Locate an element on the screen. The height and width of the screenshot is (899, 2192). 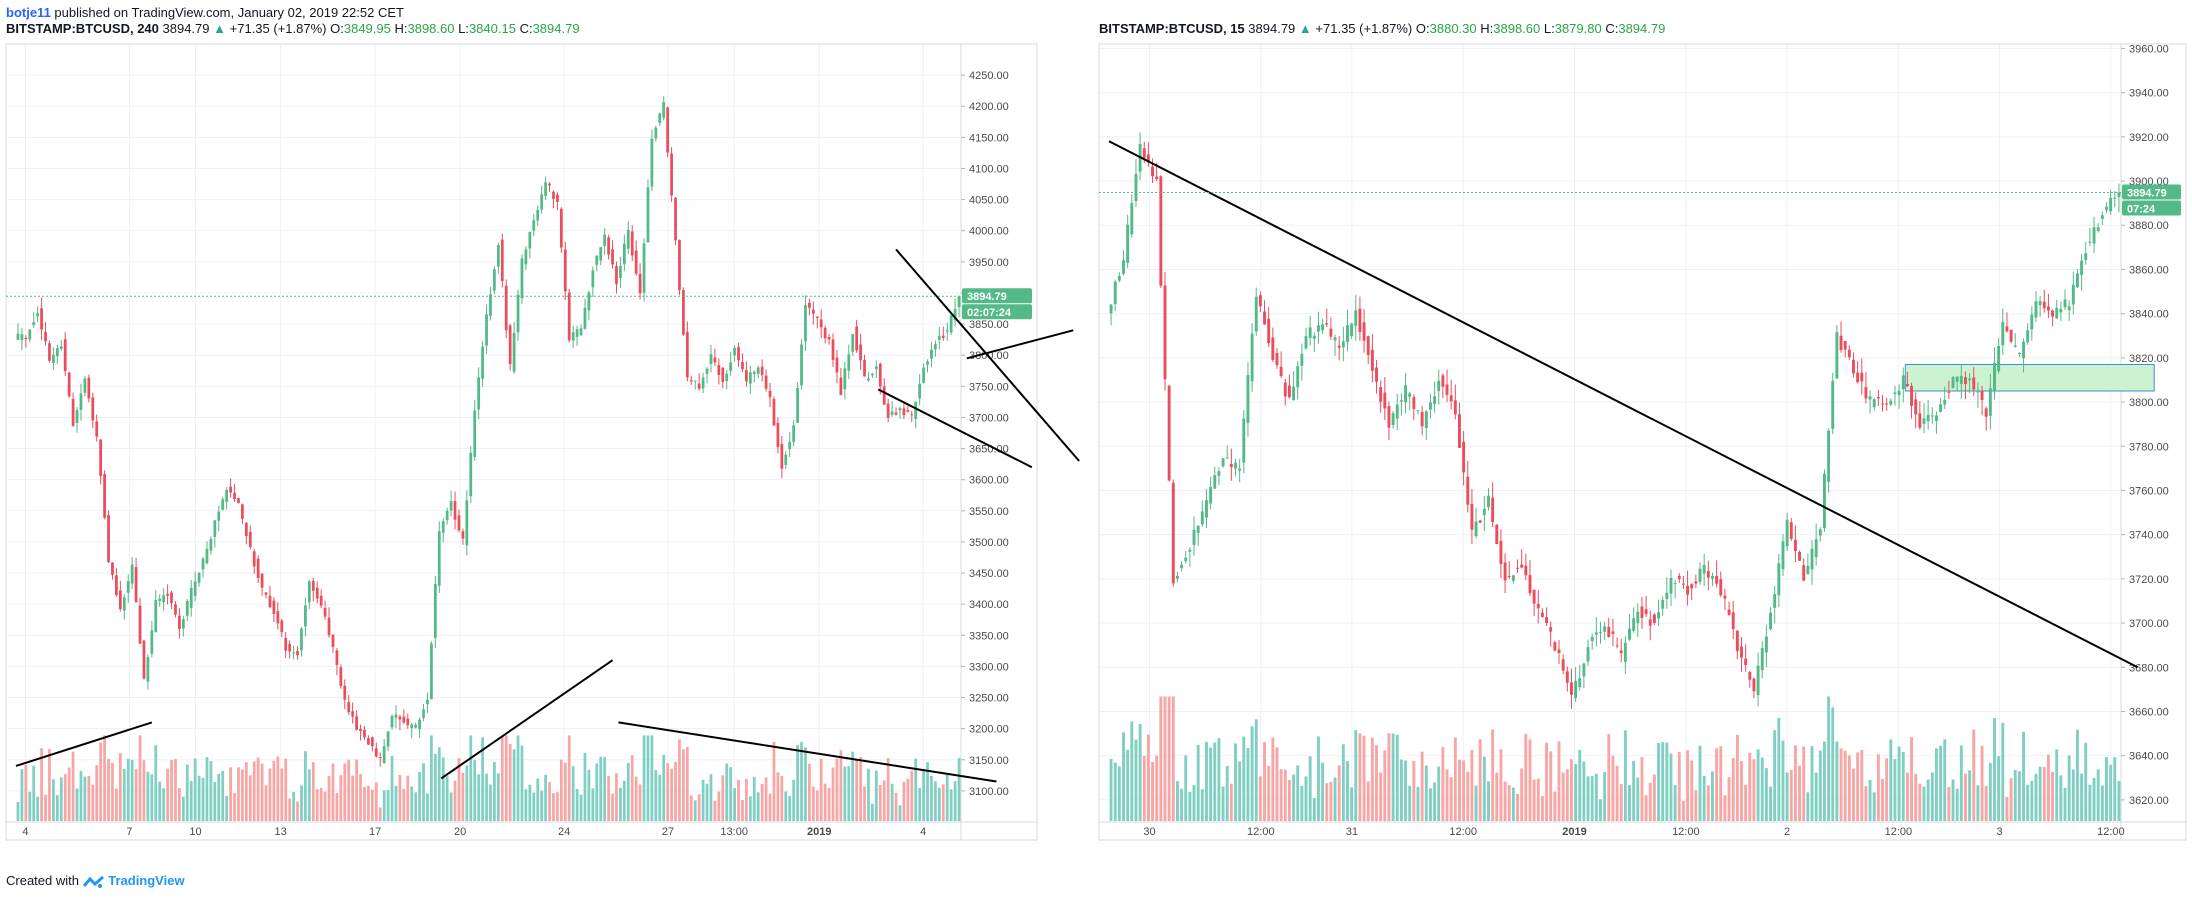
symbol-label: BITSTAMP:BTCUSD, 240 is located at coordinates (82, 28).